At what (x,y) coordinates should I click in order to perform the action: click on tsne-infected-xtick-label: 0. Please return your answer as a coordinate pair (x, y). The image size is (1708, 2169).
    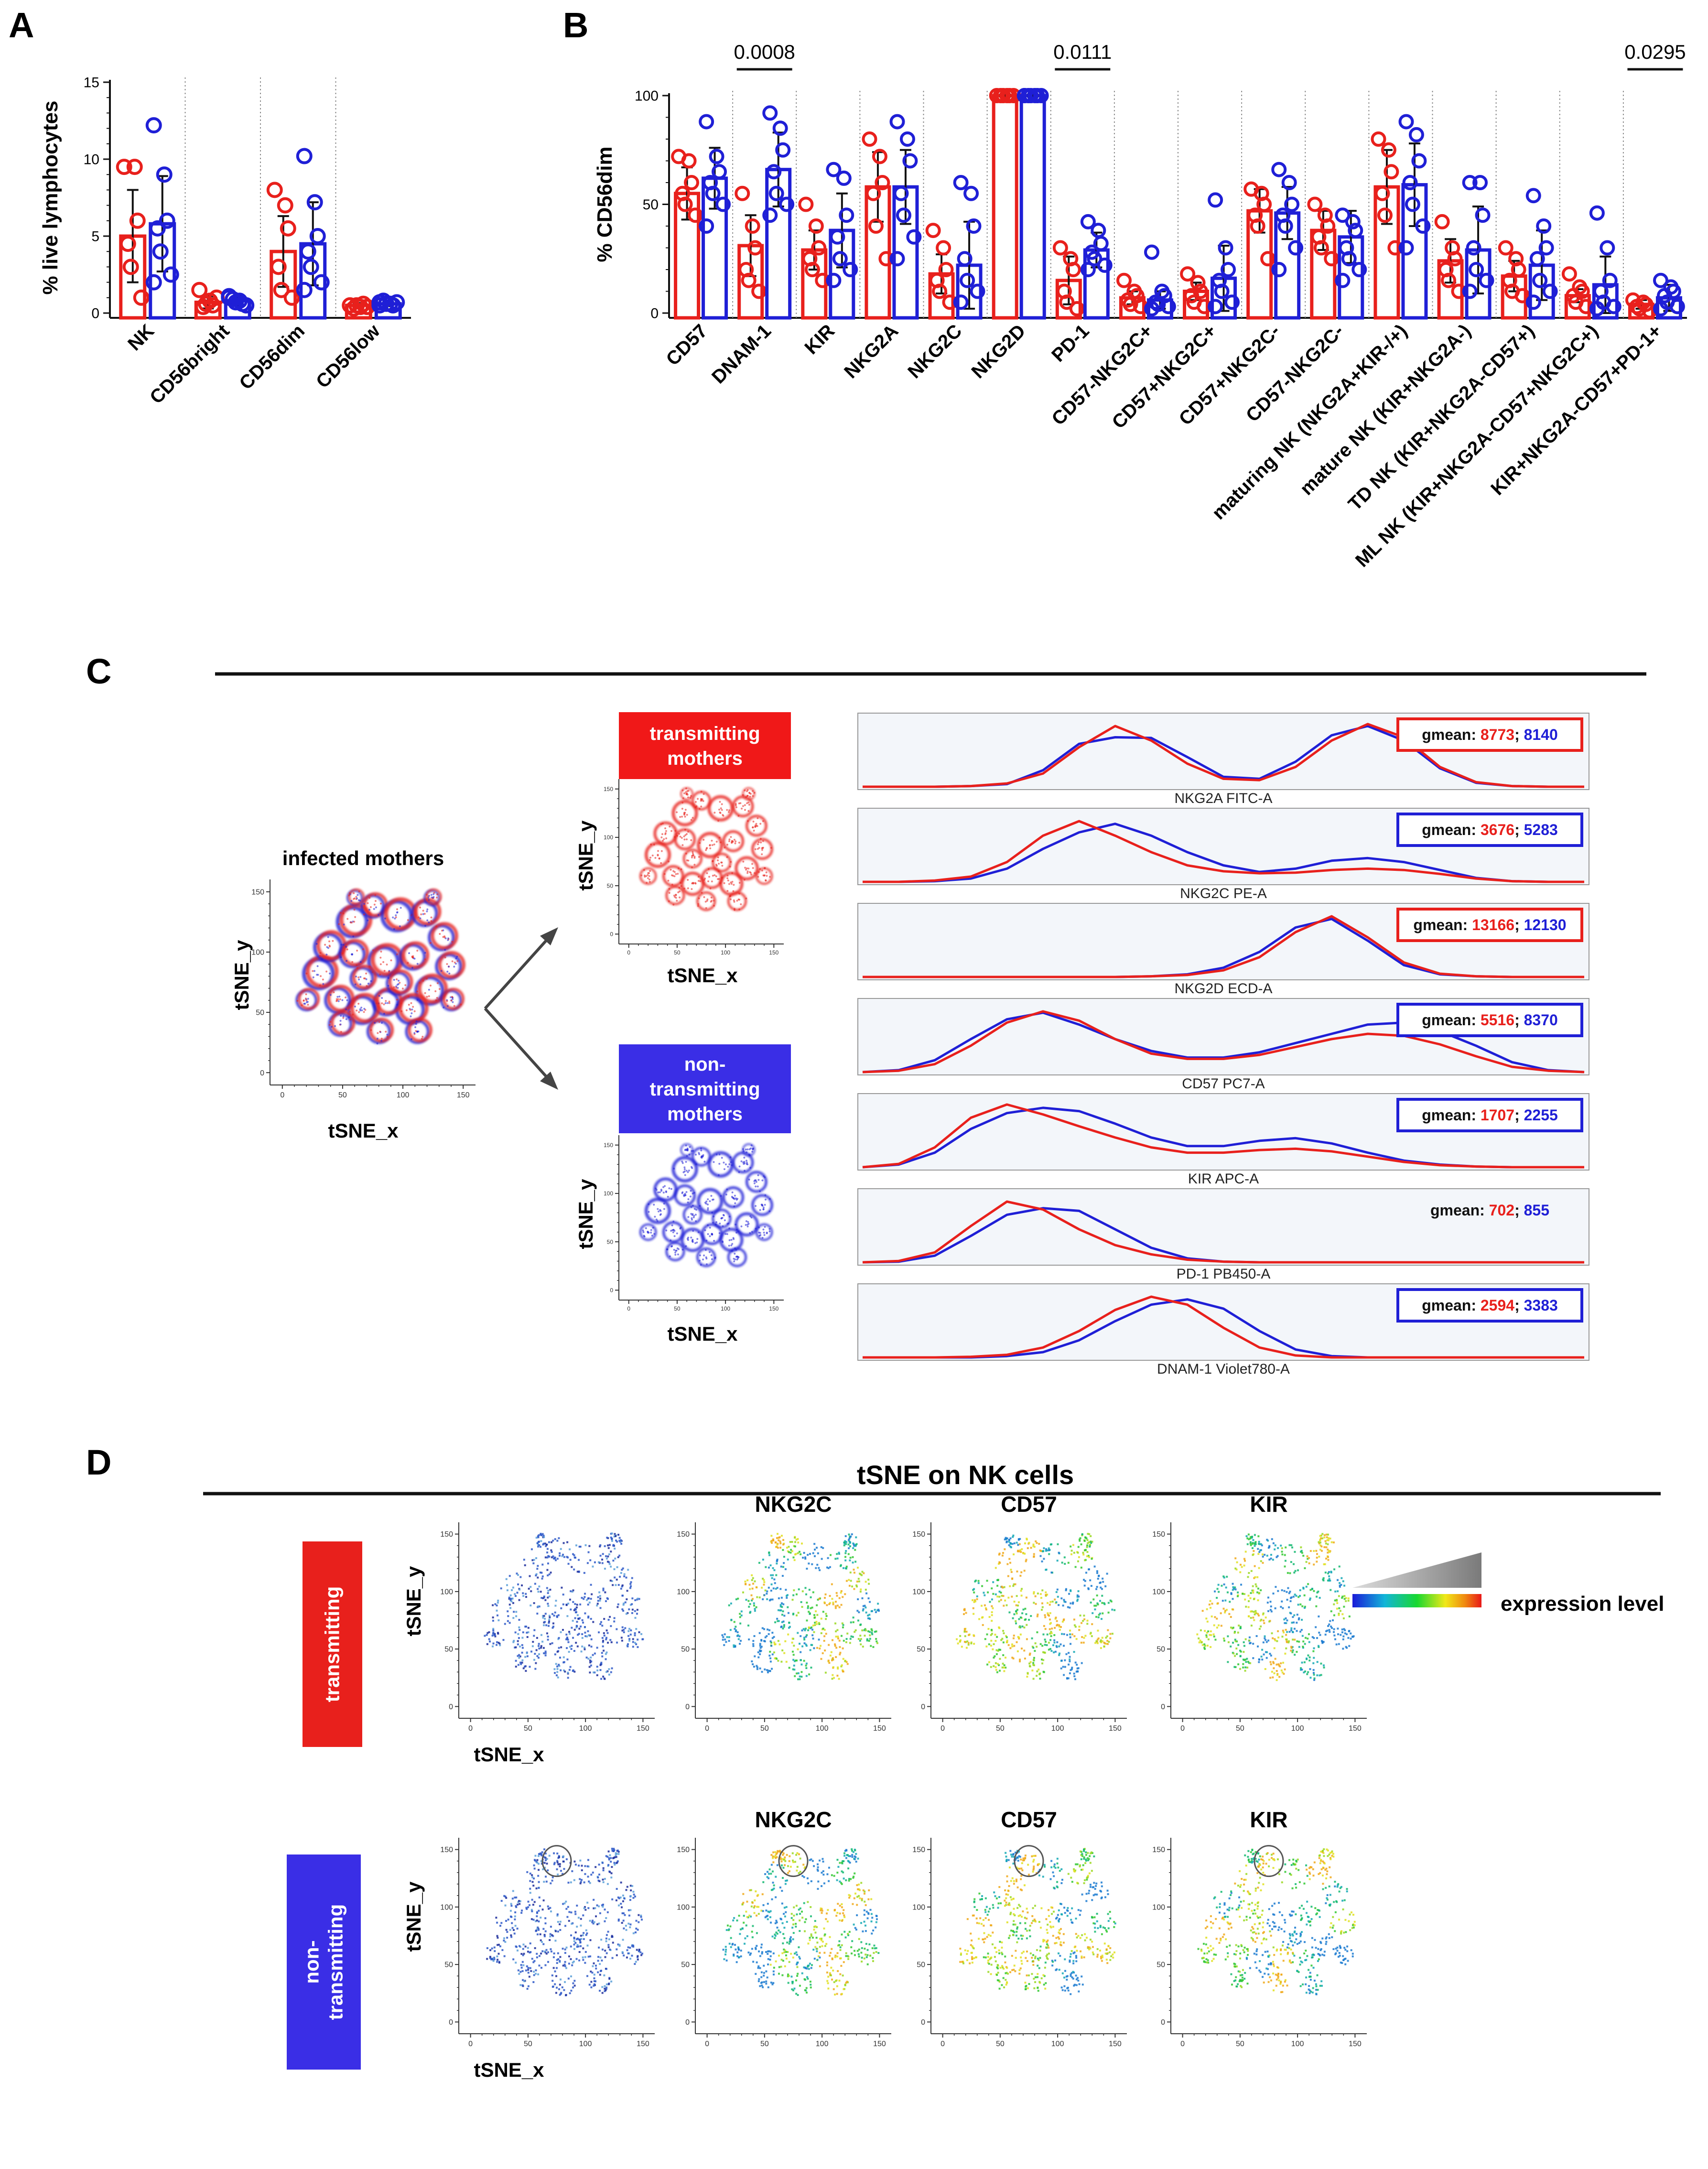
    Looking at the image, I should click on (282, 1095).